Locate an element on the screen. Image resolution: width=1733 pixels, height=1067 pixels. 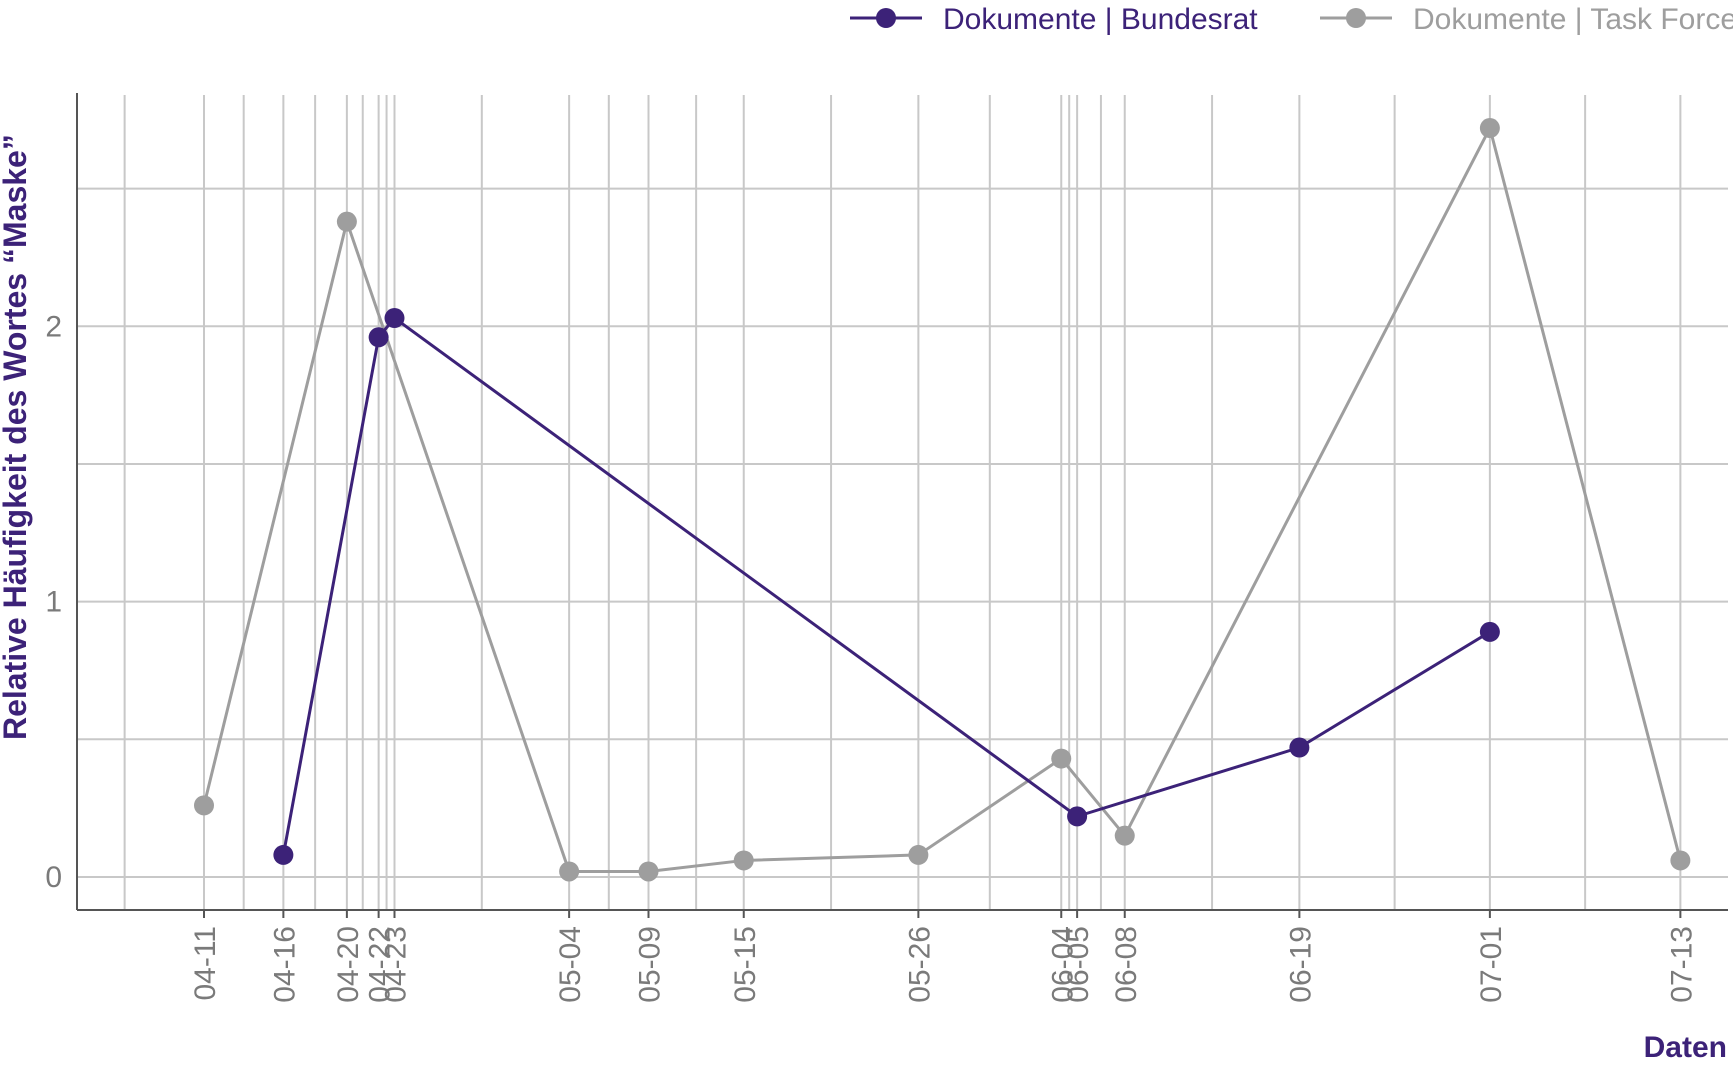
x-tick-label: 05-09 is located at coordinates (650, 964).